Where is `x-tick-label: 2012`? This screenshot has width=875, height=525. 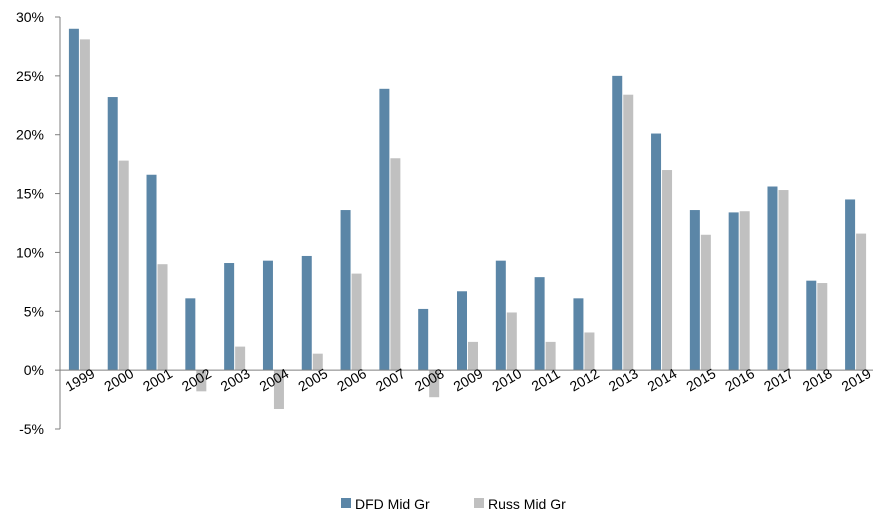
x-tick-label: 2012 is located at coordinates (584, 380).